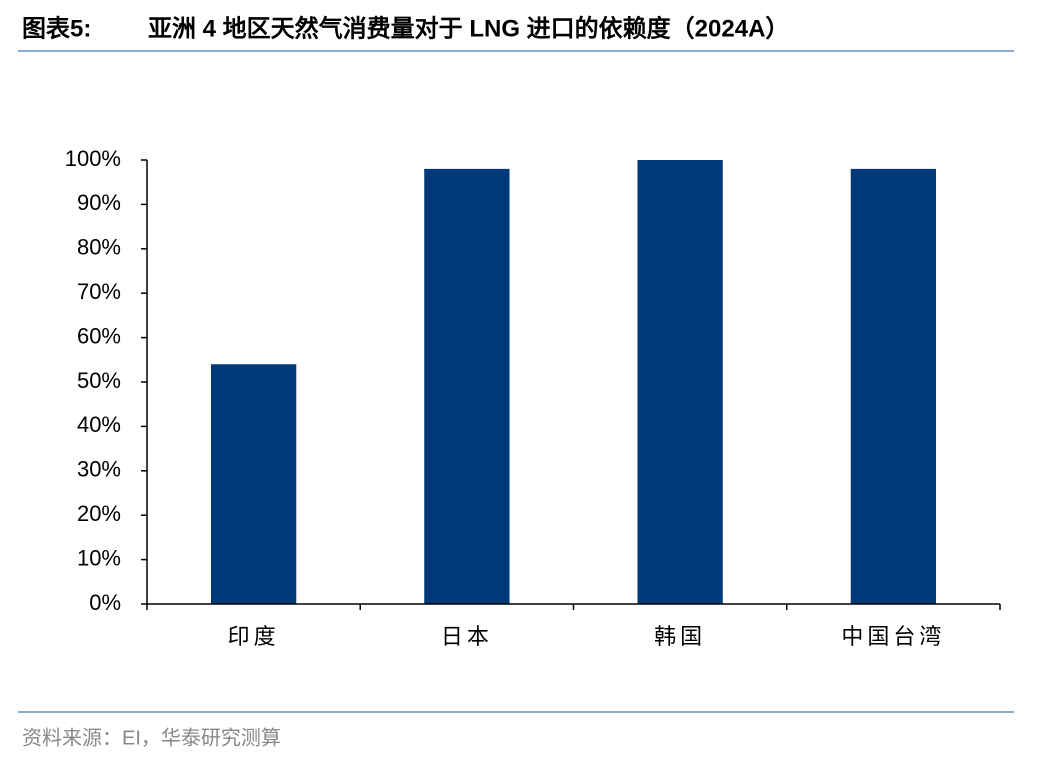  Describe the element at coordinates (99, 557) in the screenshot. I see `y-tick-label: 10%` at that location.